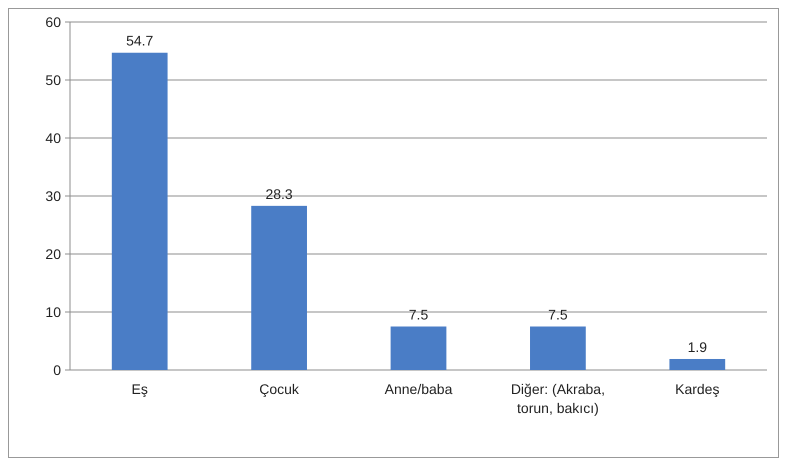 This screenshot has height=466, width=787. Describe the element at coordinates (698, 346) in the screenshot. I see `data-label: 1.9` at that location.